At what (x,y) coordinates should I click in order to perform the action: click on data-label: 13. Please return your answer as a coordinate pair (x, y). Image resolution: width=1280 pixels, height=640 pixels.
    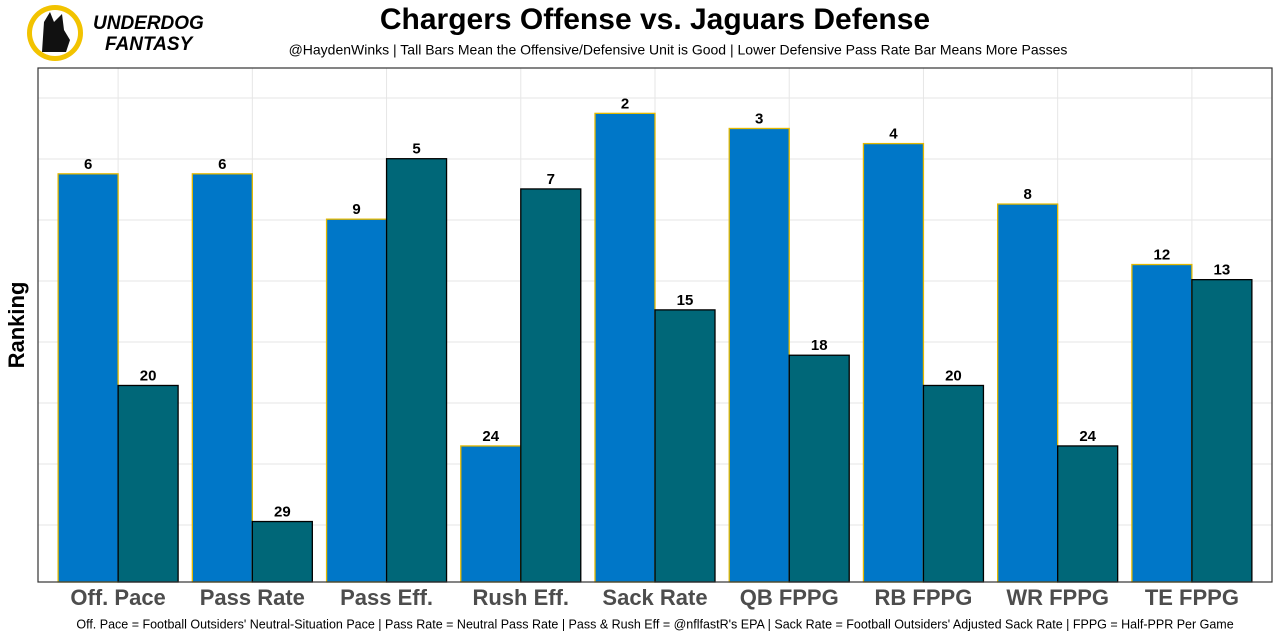
    Looking at the image, I should click on (1222, 270).